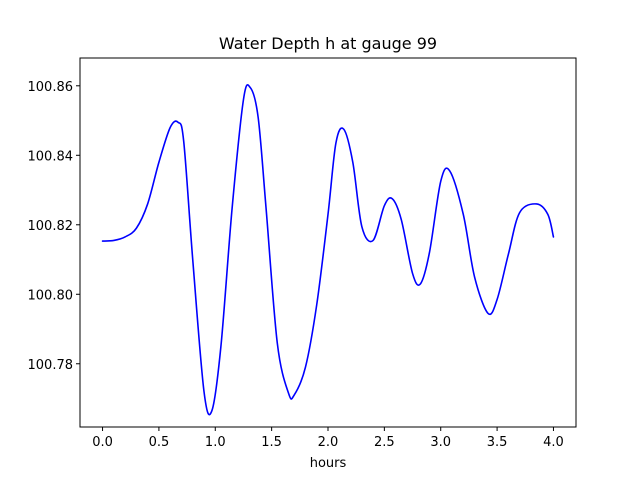 This screenshot has width=640, height=480. I want to click on x-tick-label: 3.5, so click(497, 442).